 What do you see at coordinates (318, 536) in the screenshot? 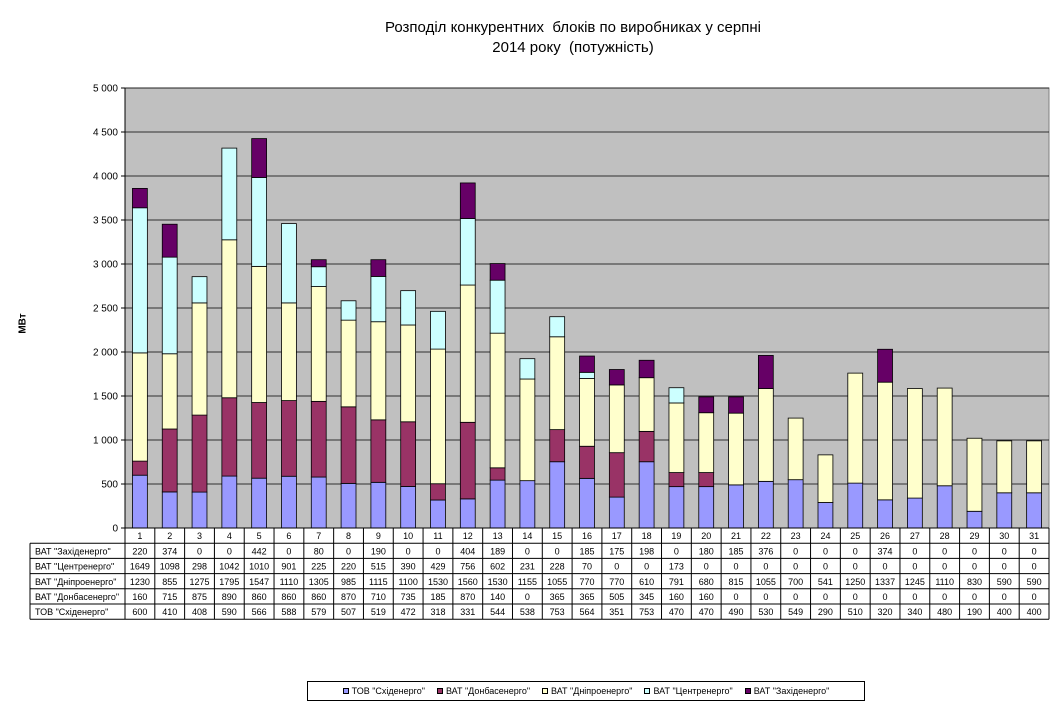
I see `x-tick-label: 7` at bounding box center [318, 536].